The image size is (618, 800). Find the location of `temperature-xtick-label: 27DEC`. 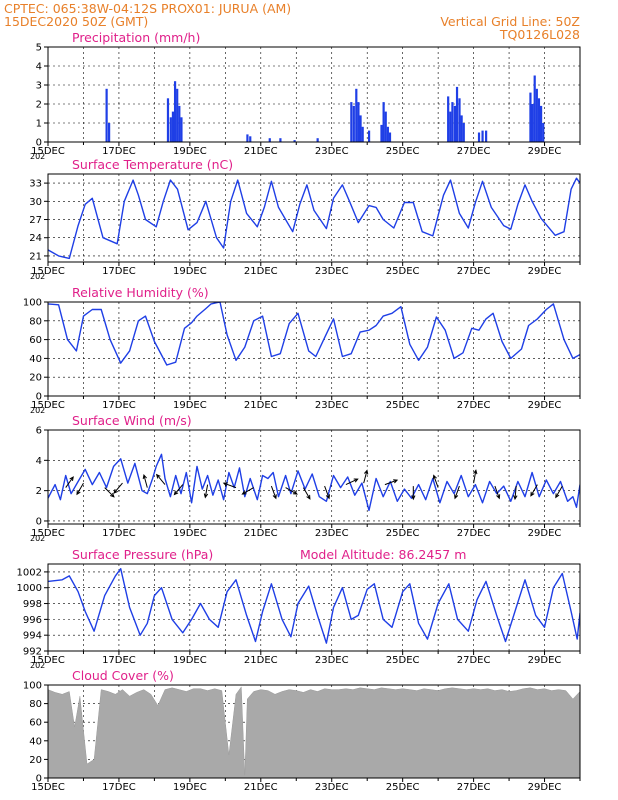

temperature-xtick-label: 27DEC is located at coordinates (474, 271).